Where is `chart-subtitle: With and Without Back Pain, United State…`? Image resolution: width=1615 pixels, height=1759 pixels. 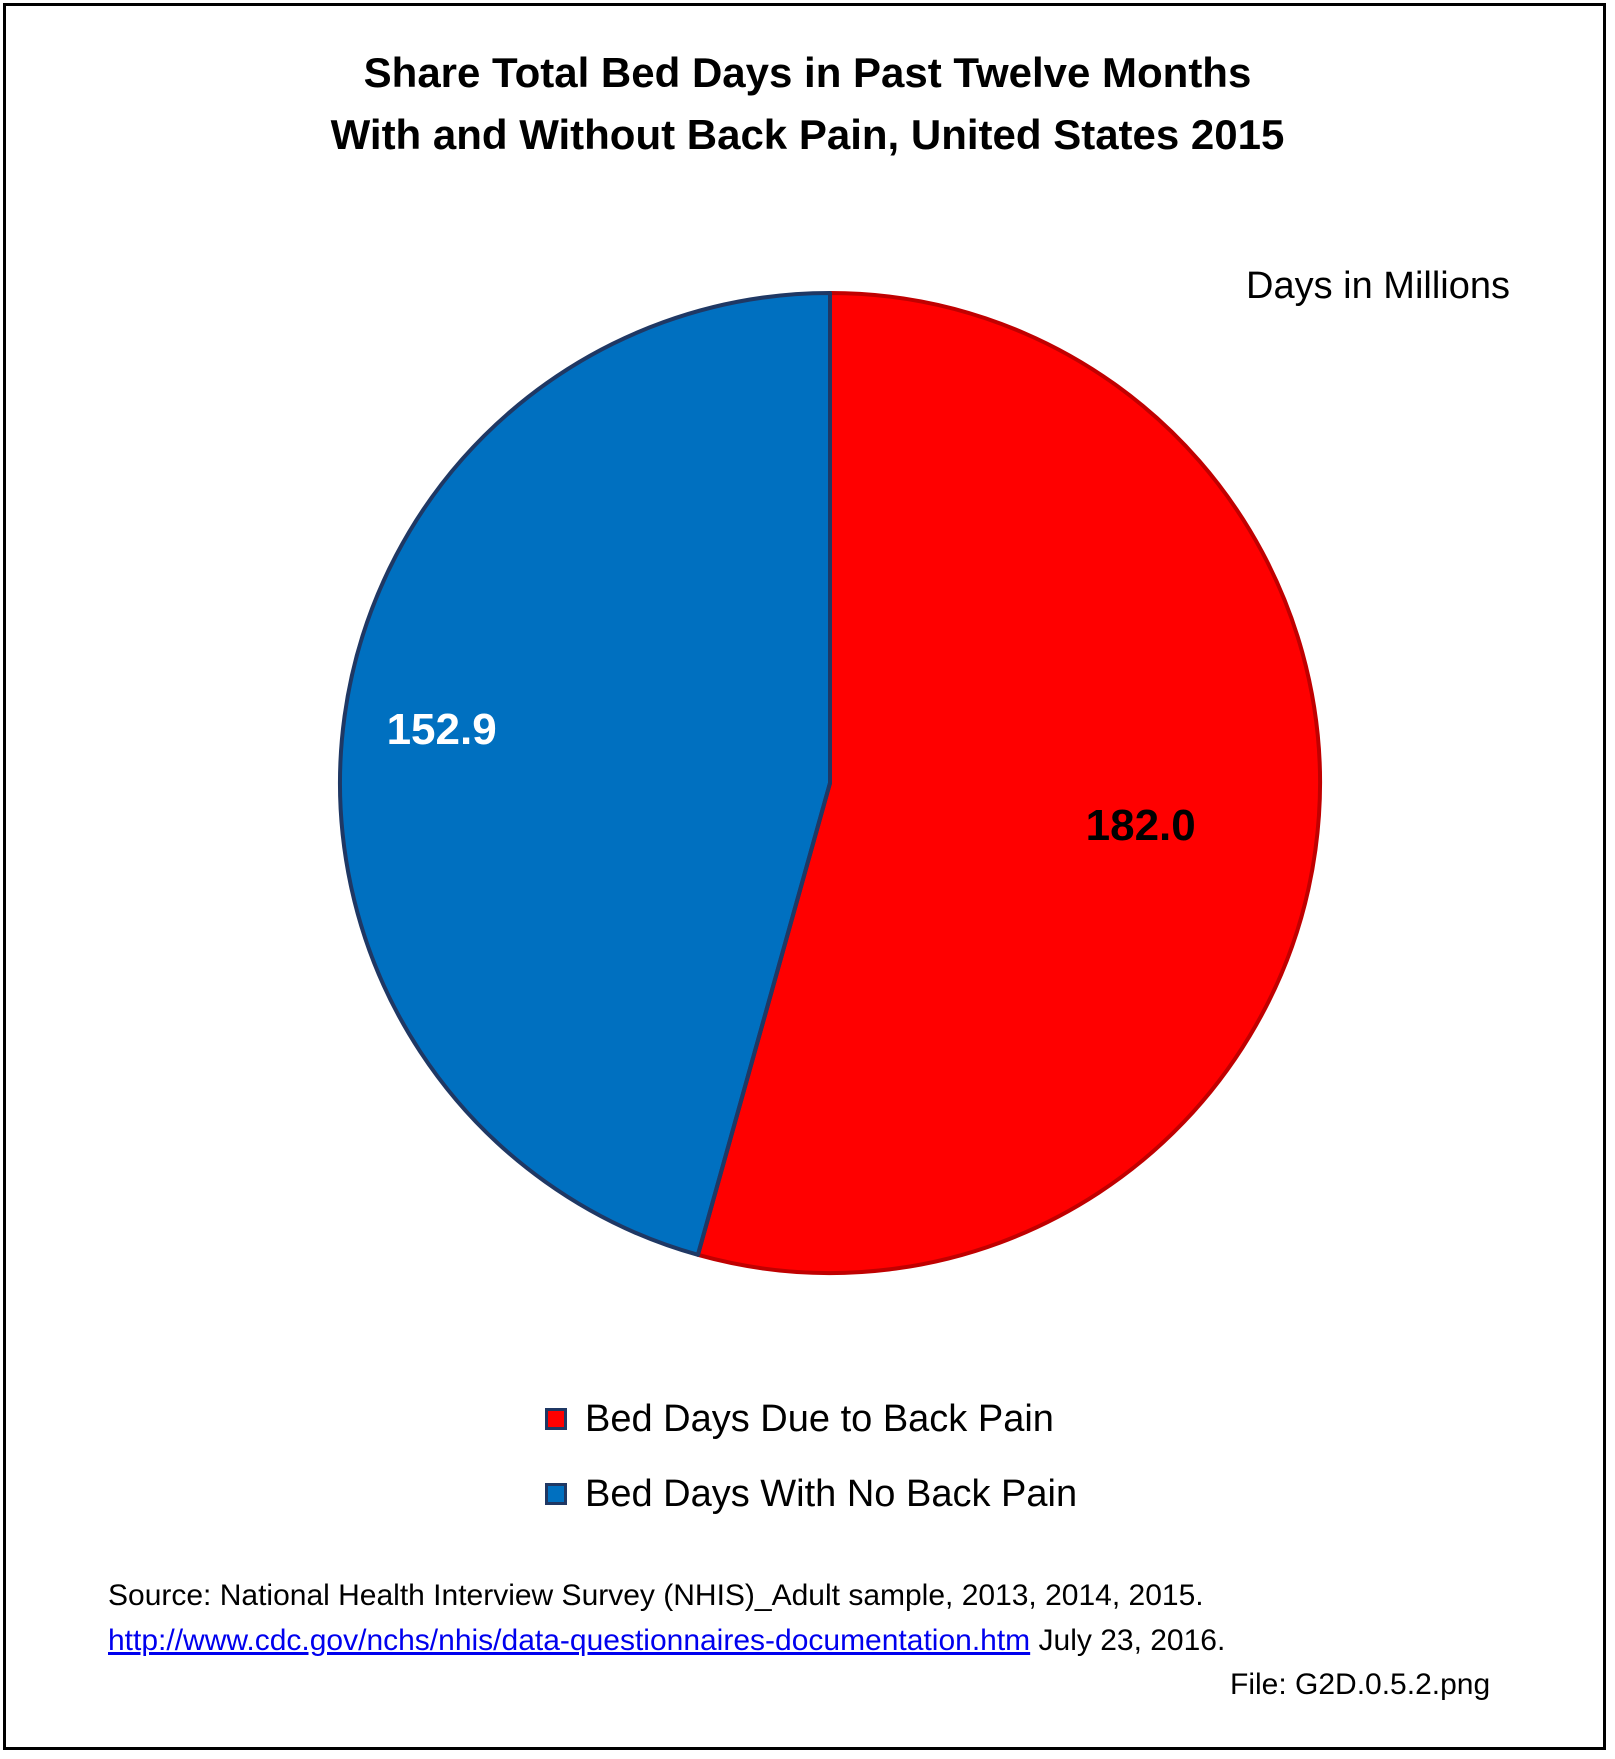
chart-subtitle: With and Without Back Pain, United State… is located at coordinates (807, 134).